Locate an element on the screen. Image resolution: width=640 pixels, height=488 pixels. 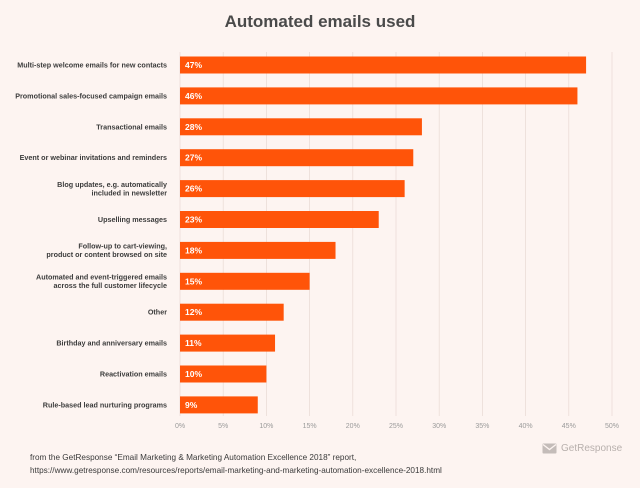
category-label-line: Transactional emails is located at coordinates (131, 126).